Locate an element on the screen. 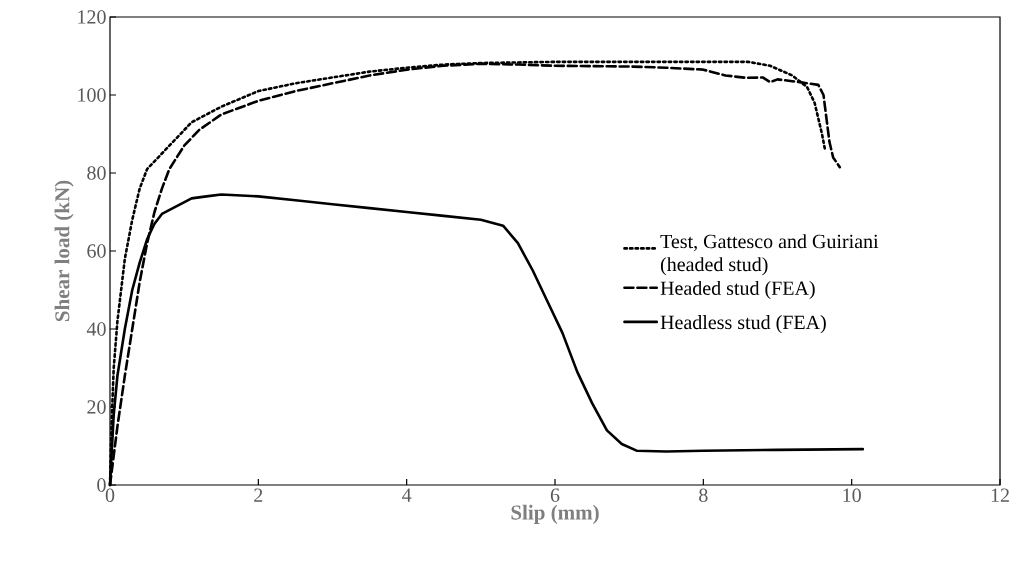 The width and height of the screenshot is (1021, 577). legend-label: Headed stud (FEA) is located at coordinates (737, 290).